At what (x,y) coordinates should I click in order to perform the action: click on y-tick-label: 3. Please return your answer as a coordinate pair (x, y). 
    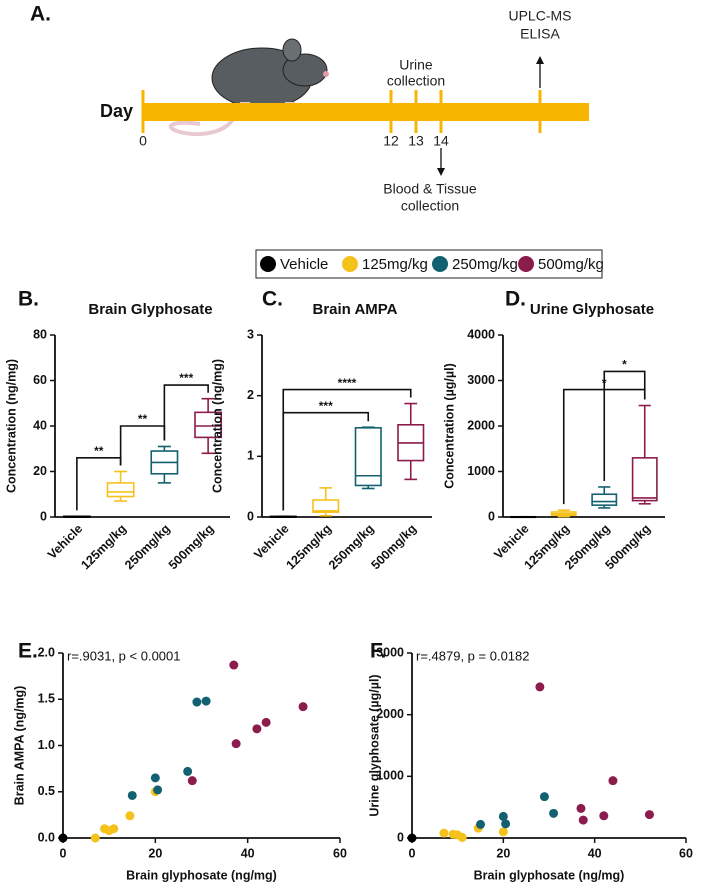
    Looking at the image, I should click on (250, 334).